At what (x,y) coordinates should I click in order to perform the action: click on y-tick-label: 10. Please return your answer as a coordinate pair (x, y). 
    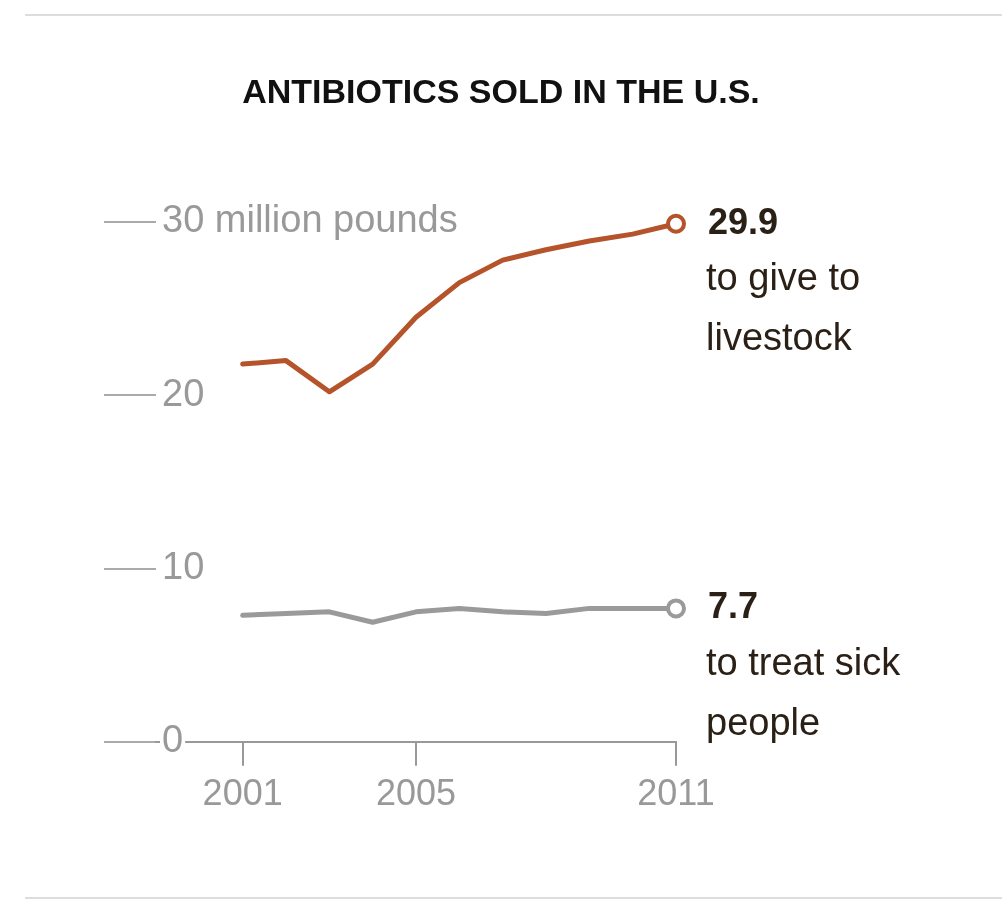
    Looking at the image, I should click on (183, 566).